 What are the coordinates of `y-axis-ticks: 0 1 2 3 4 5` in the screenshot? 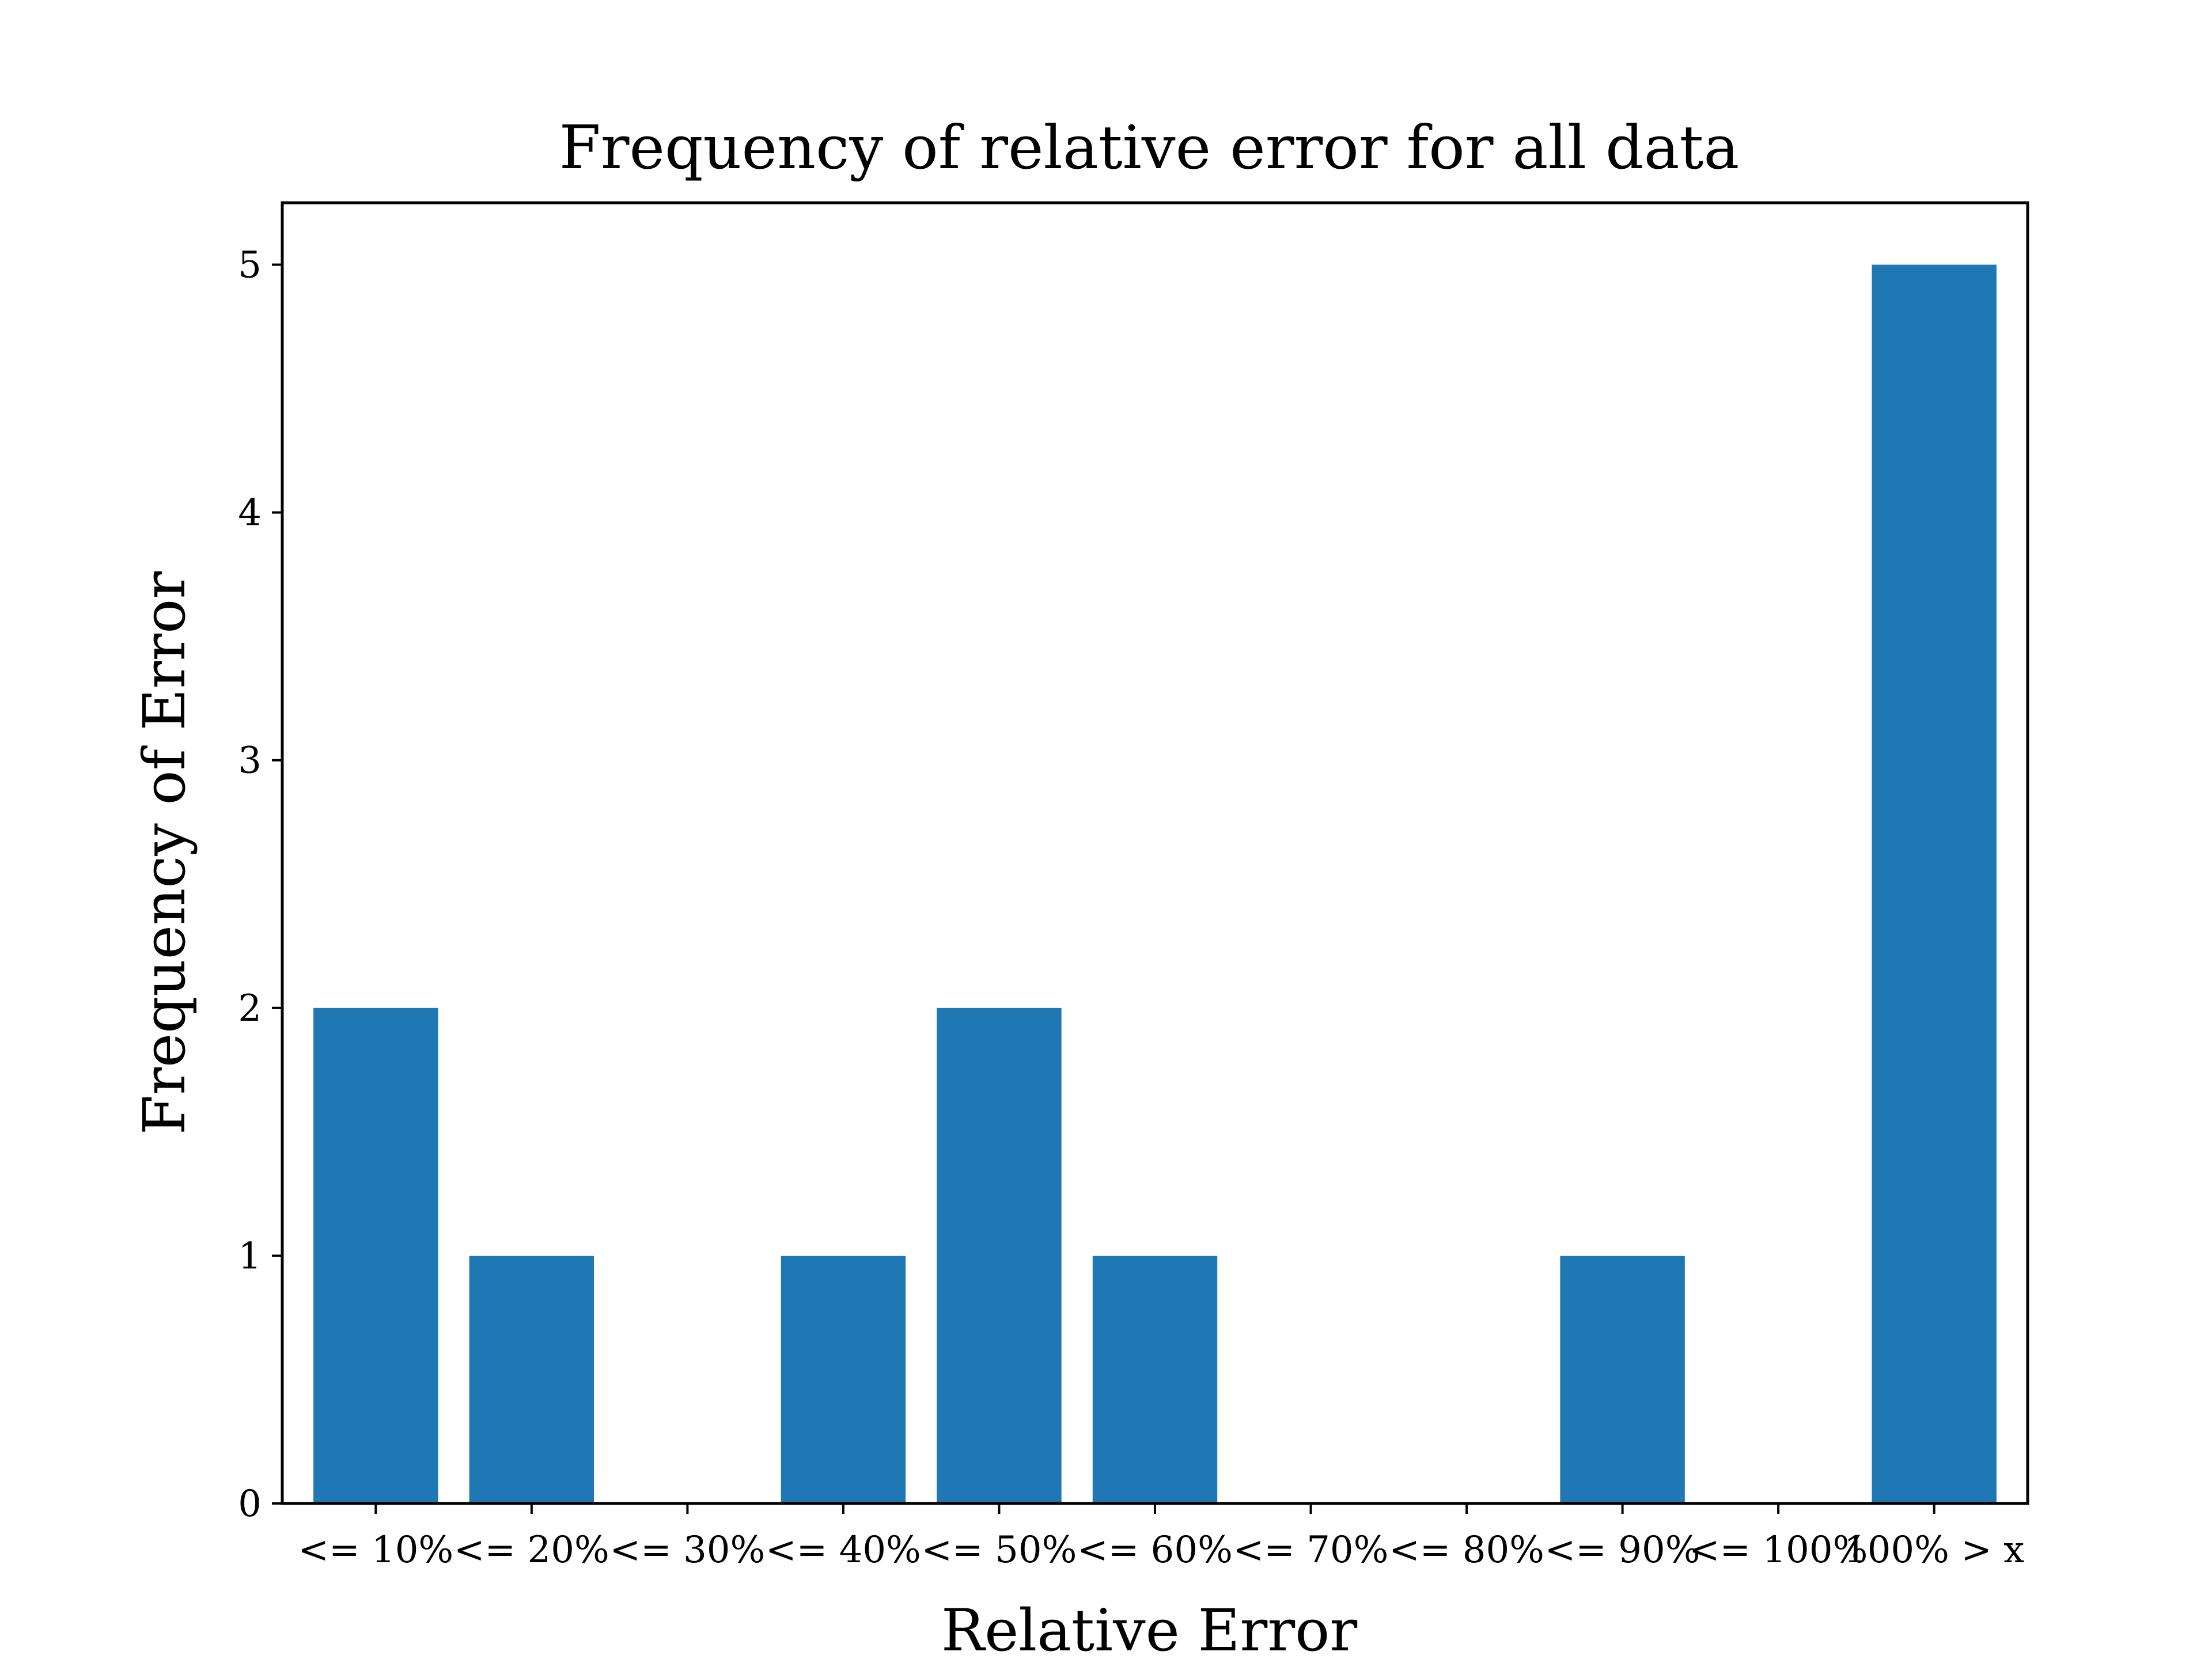 It's located at (260, 884).